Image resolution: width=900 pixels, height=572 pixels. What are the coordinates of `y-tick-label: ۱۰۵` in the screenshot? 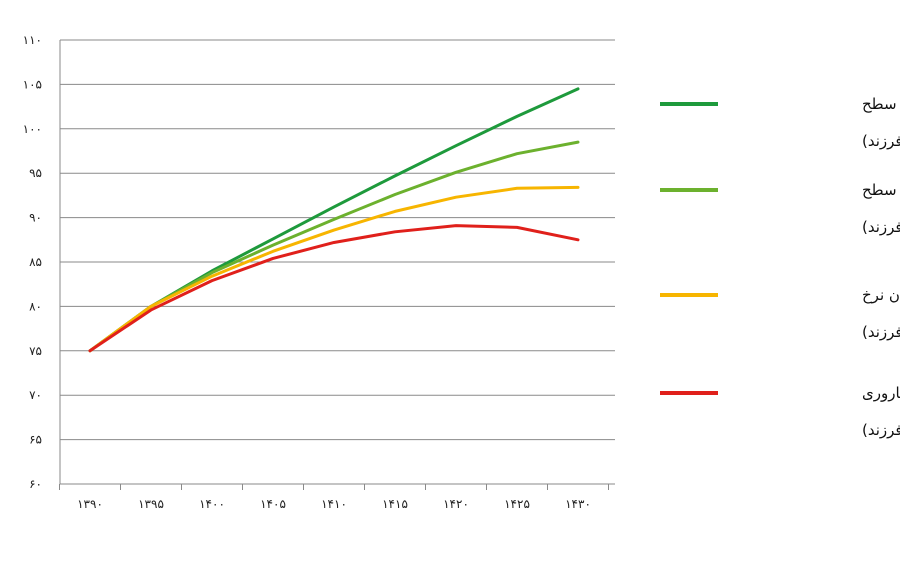 It's located at (32, 84).